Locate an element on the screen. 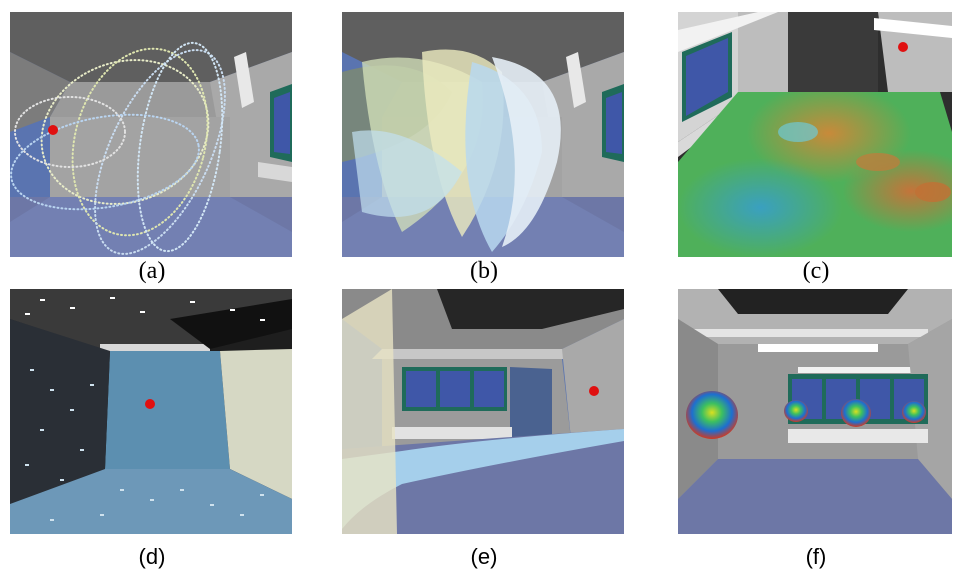 This screenshot has width=961, height=576. caption-f: (f) is located at coordinates (816, 556).